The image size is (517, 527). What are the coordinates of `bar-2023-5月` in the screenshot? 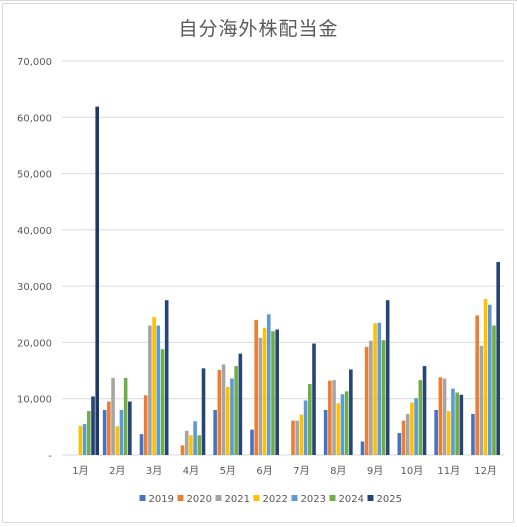 It's located at (232, 416).